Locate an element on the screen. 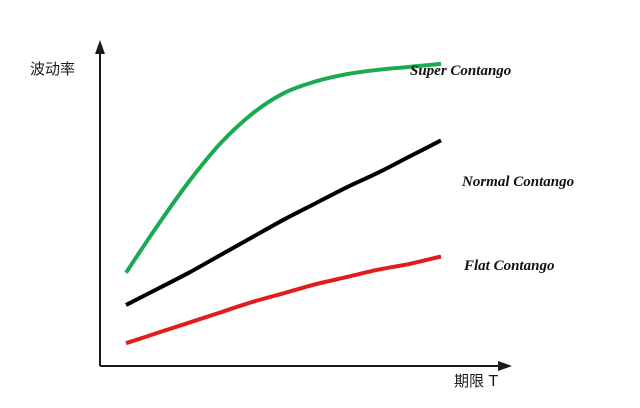 Image resolution: width=640 pixels, height=408 pixels. x-axis-arrow-icon is located at coordinates (505, 366).